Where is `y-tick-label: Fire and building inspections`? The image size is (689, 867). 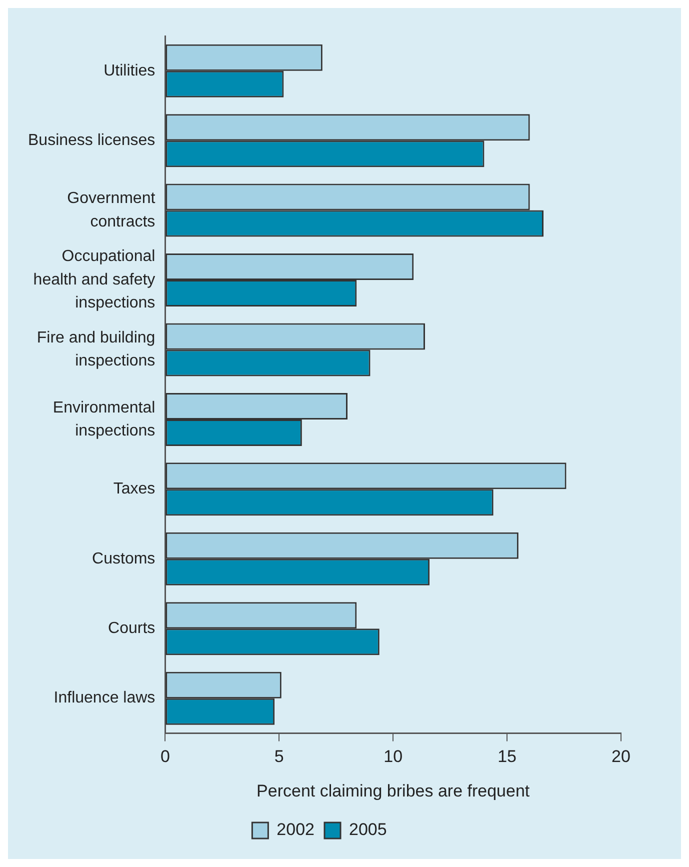
y-tick-label: Fire and building inspections is located at coordinates (96, 350).